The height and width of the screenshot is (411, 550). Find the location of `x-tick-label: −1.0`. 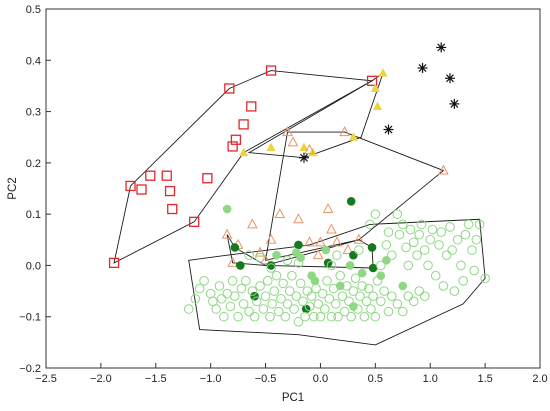

x-tick-label: −1.0 is located at coordinates (211, 379).